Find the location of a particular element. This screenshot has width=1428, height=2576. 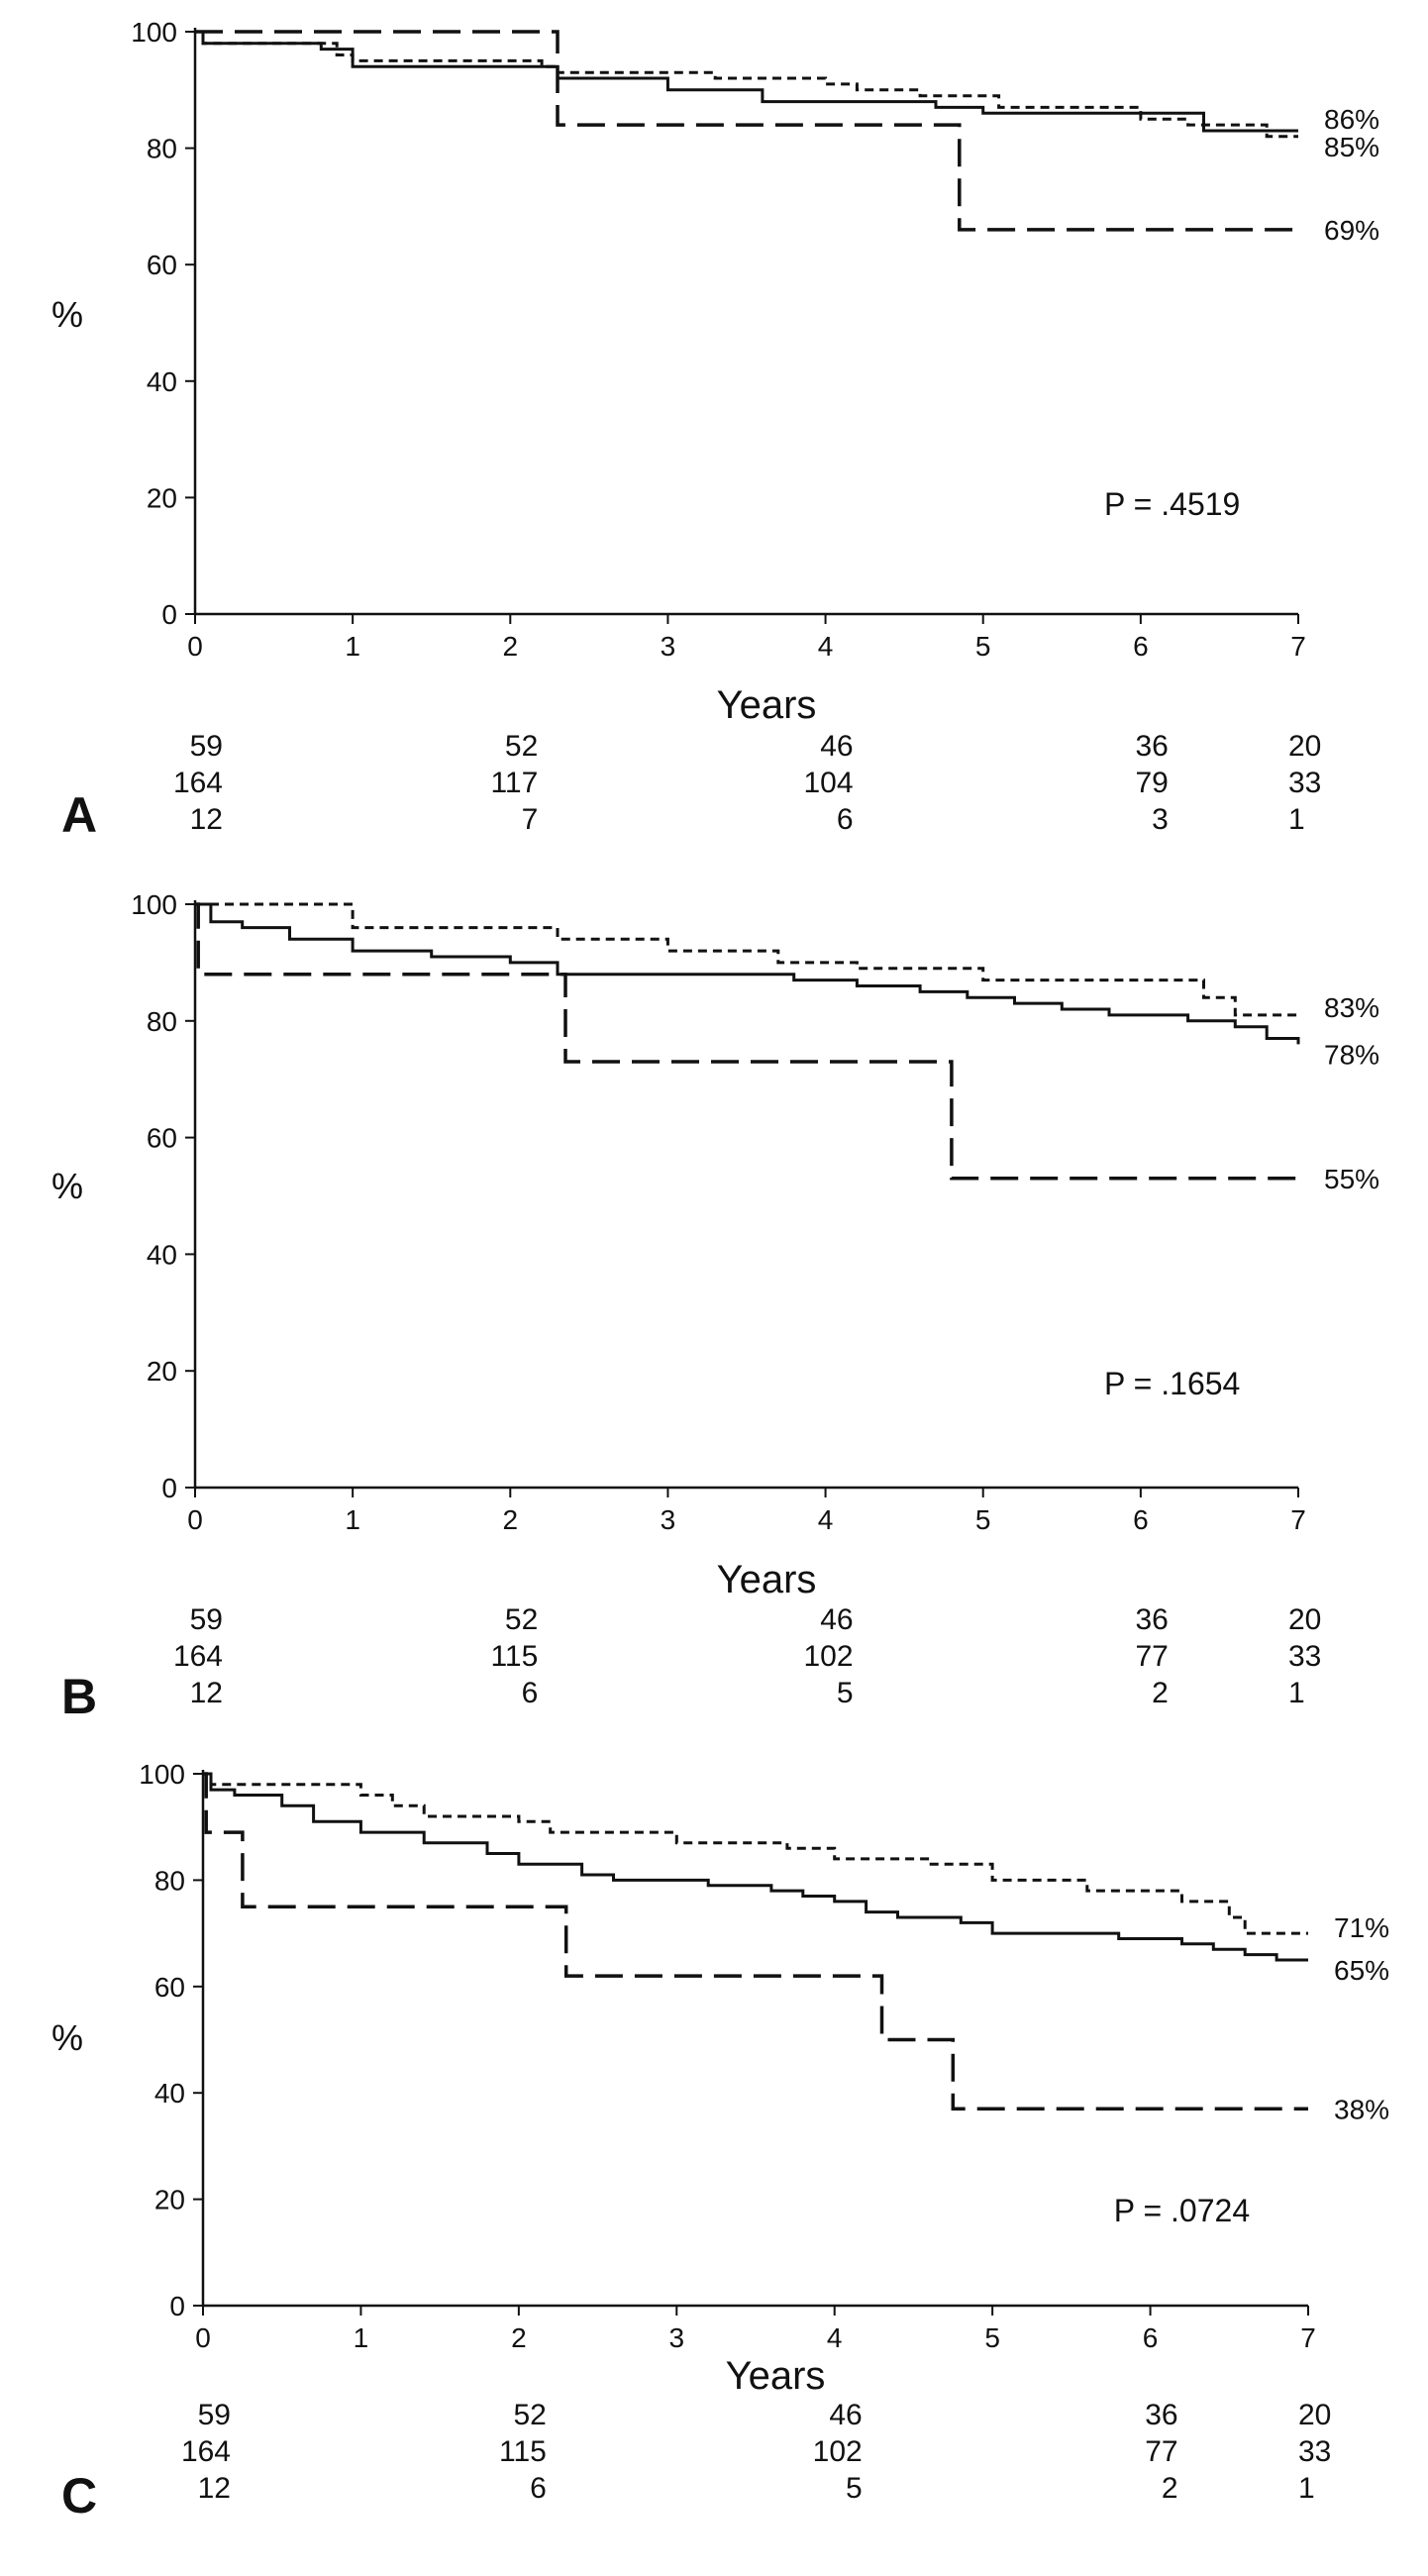

panel-letter: A is located at coordinates (79, 815).